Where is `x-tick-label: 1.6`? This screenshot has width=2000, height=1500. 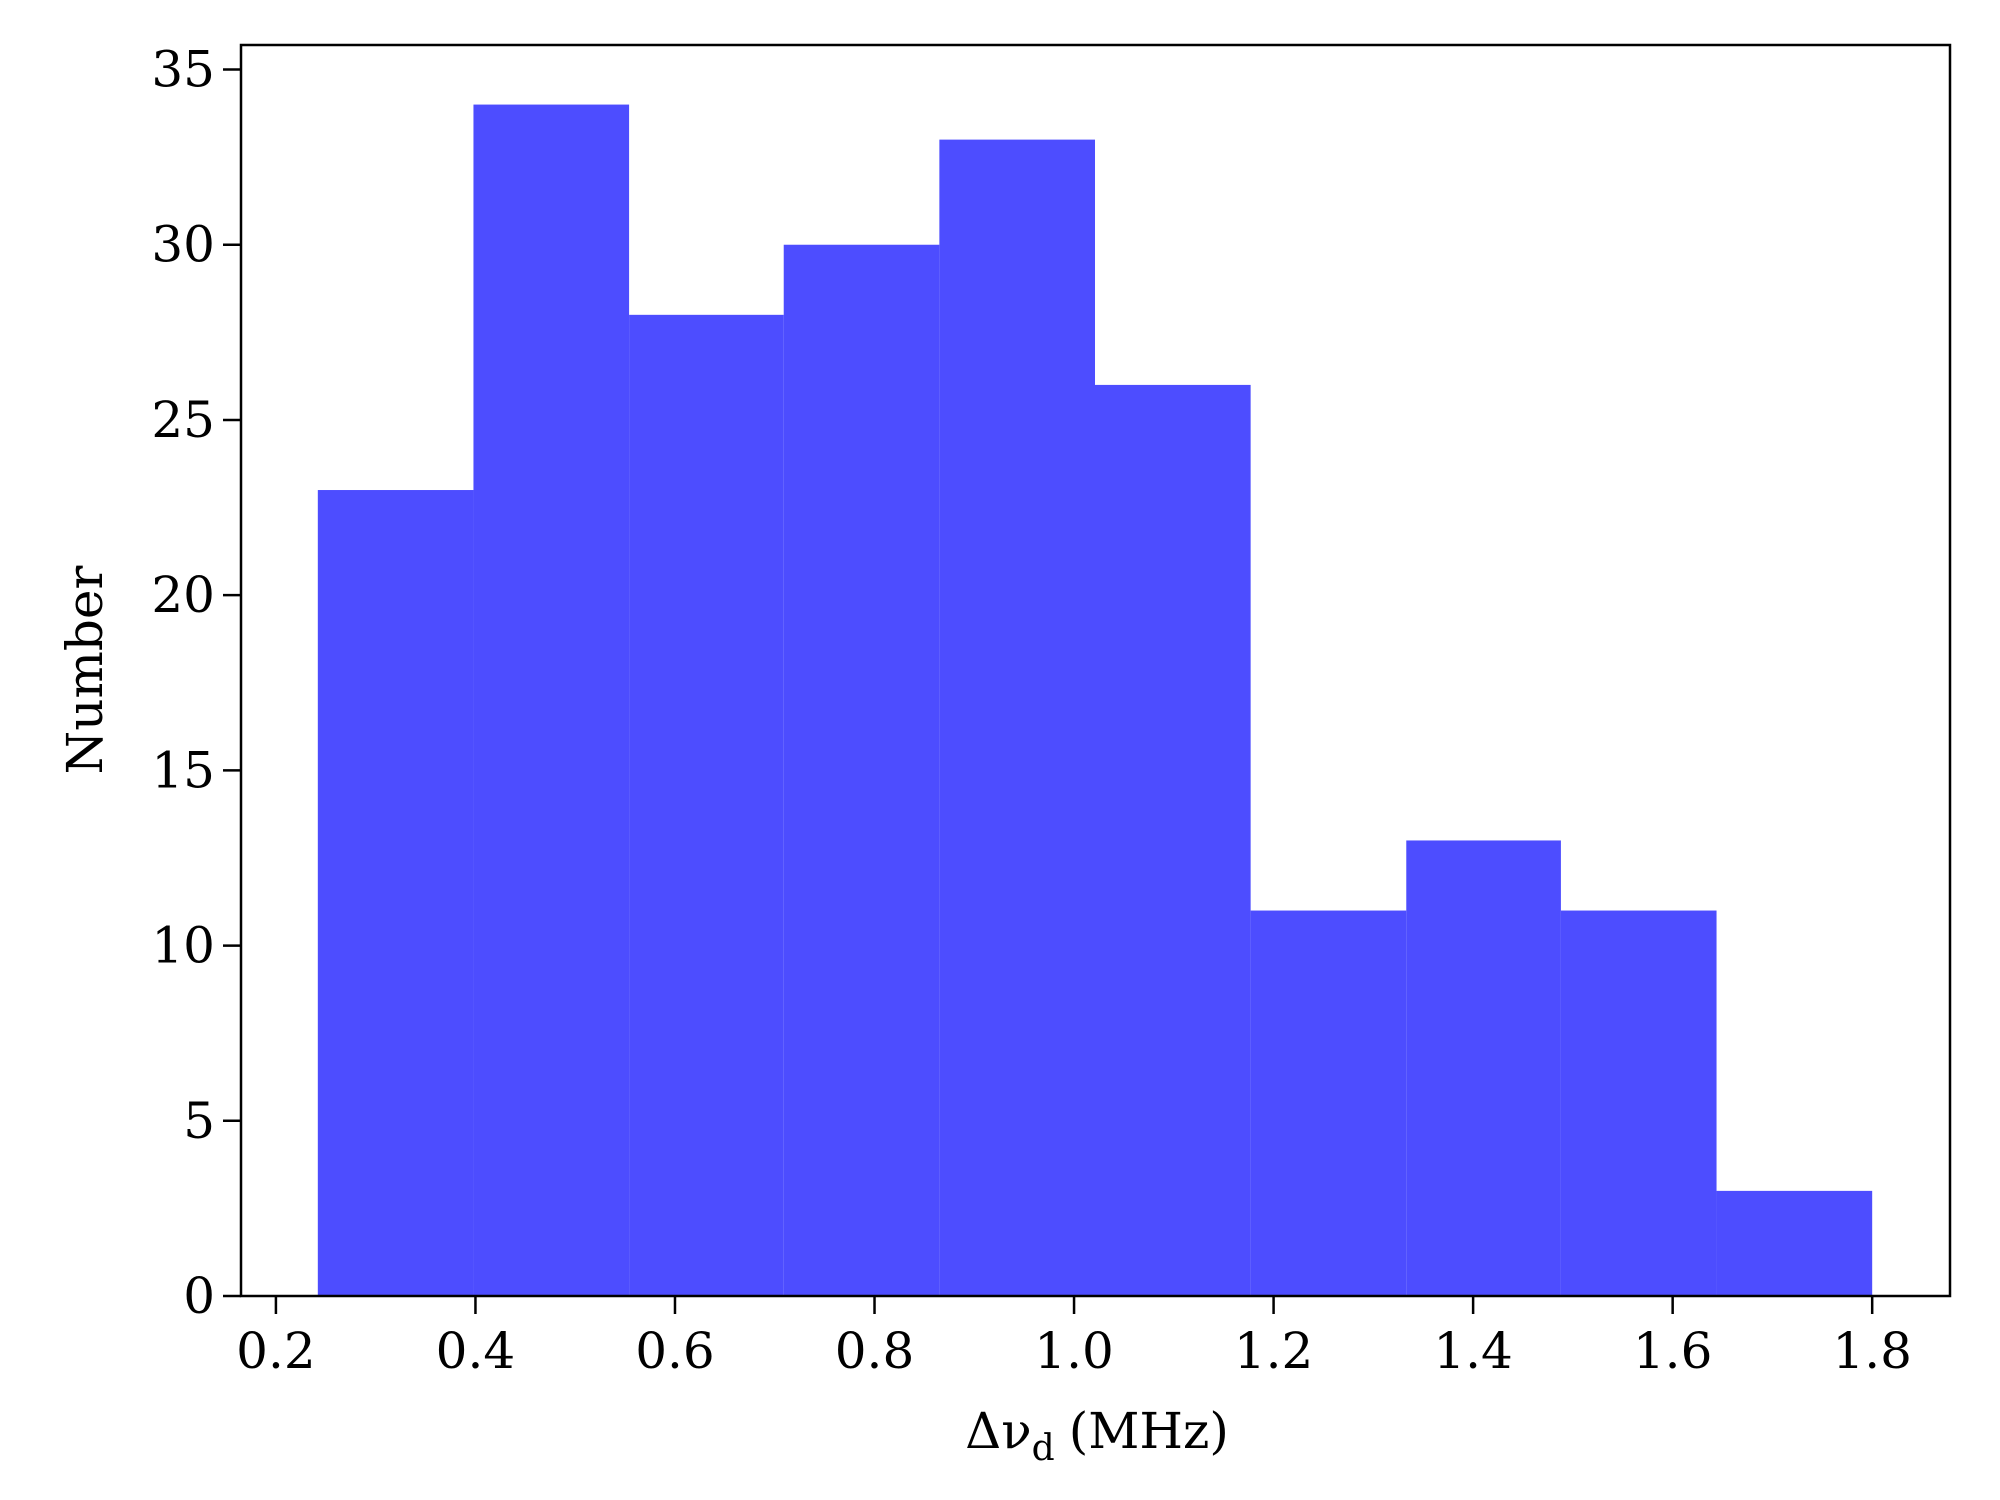
x-tick-label: 1.6 is located at coordinates (1673, 1351).